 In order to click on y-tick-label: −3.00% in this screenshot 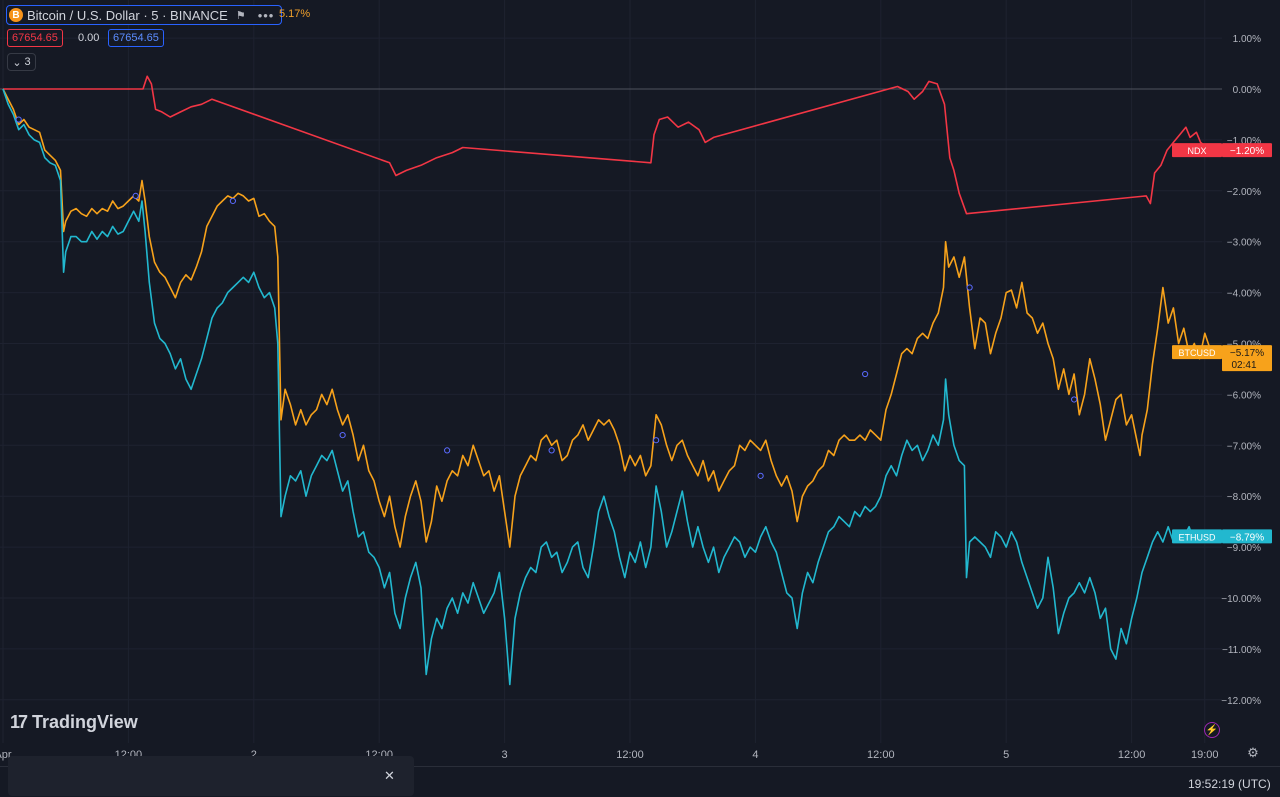, I will do `click(1244, 243)`.